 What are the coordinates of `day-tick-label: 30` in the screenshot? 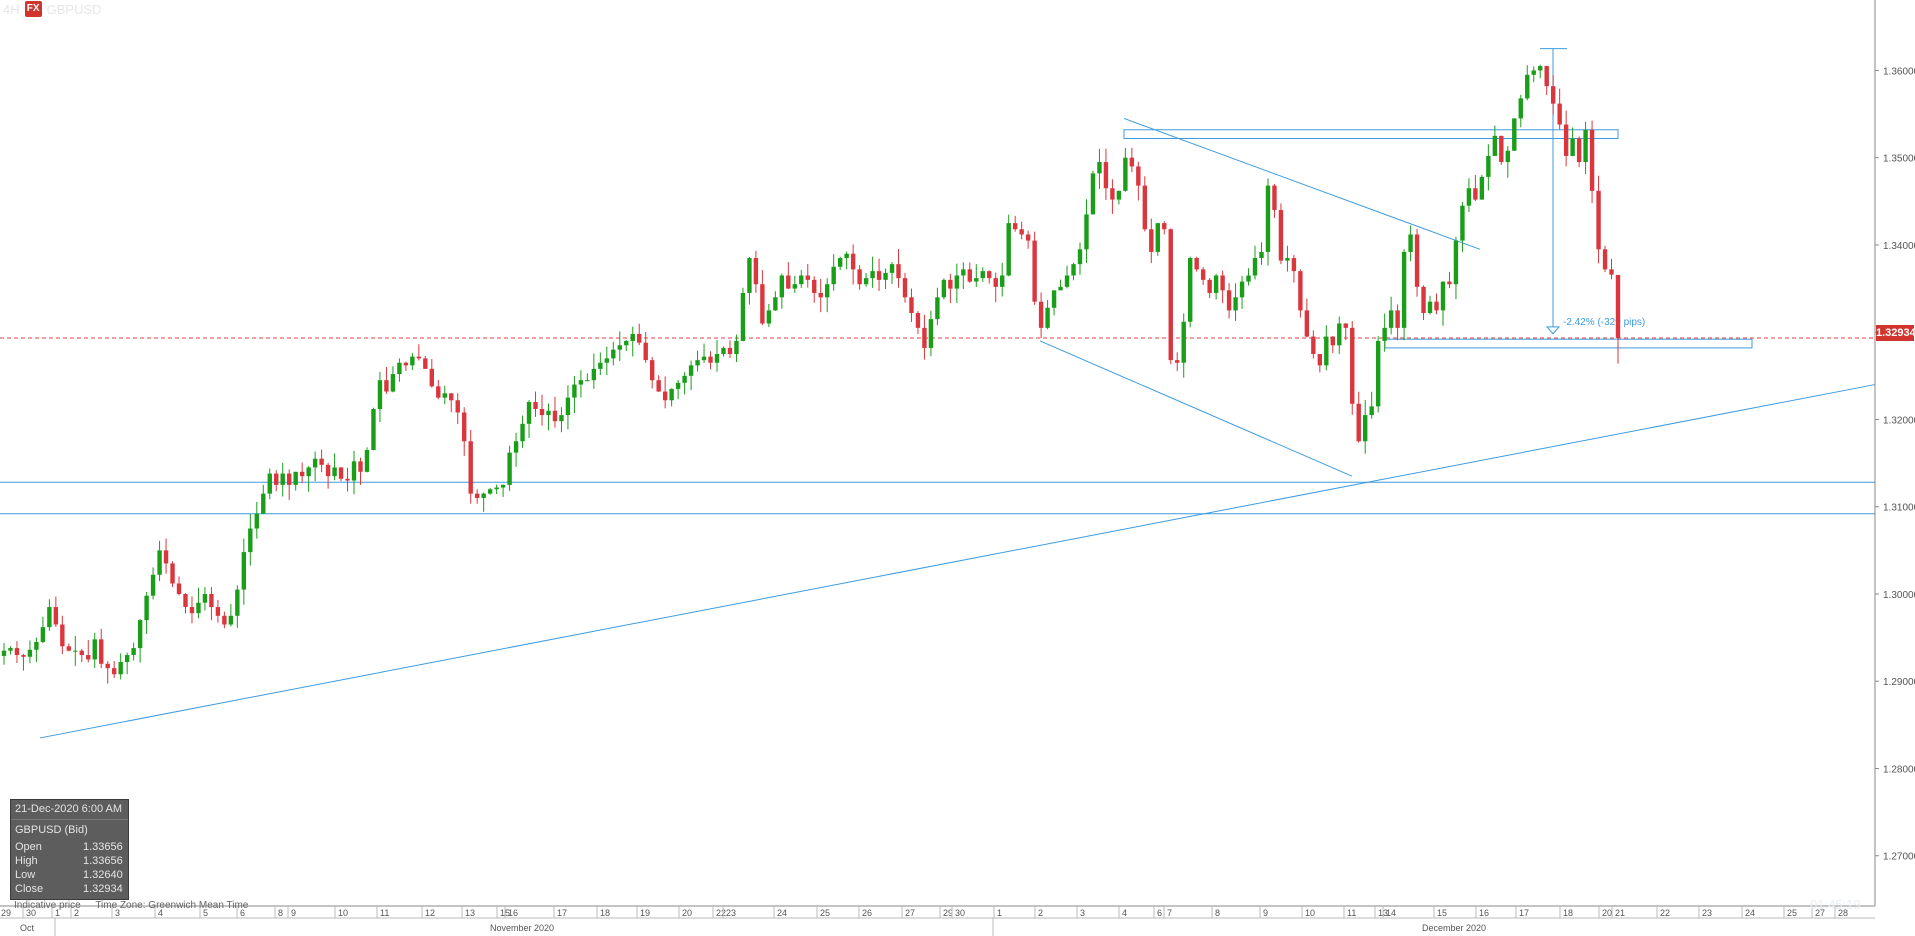 It's located at (31, 913).